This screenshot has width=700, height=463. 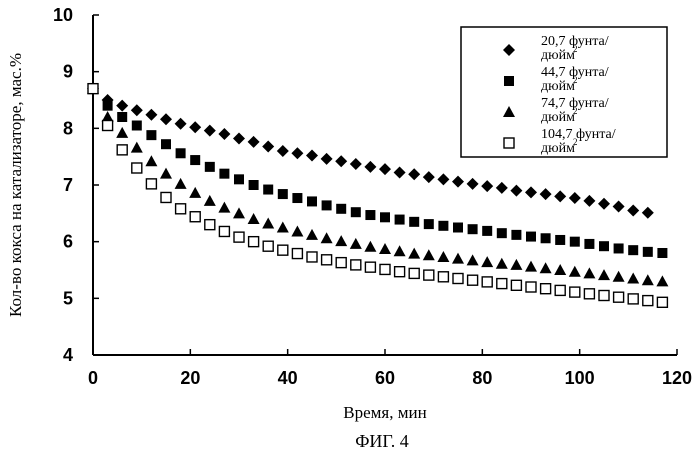 I want to click on figure-caption: ФИГ. 4, so click(x=382, y=441).